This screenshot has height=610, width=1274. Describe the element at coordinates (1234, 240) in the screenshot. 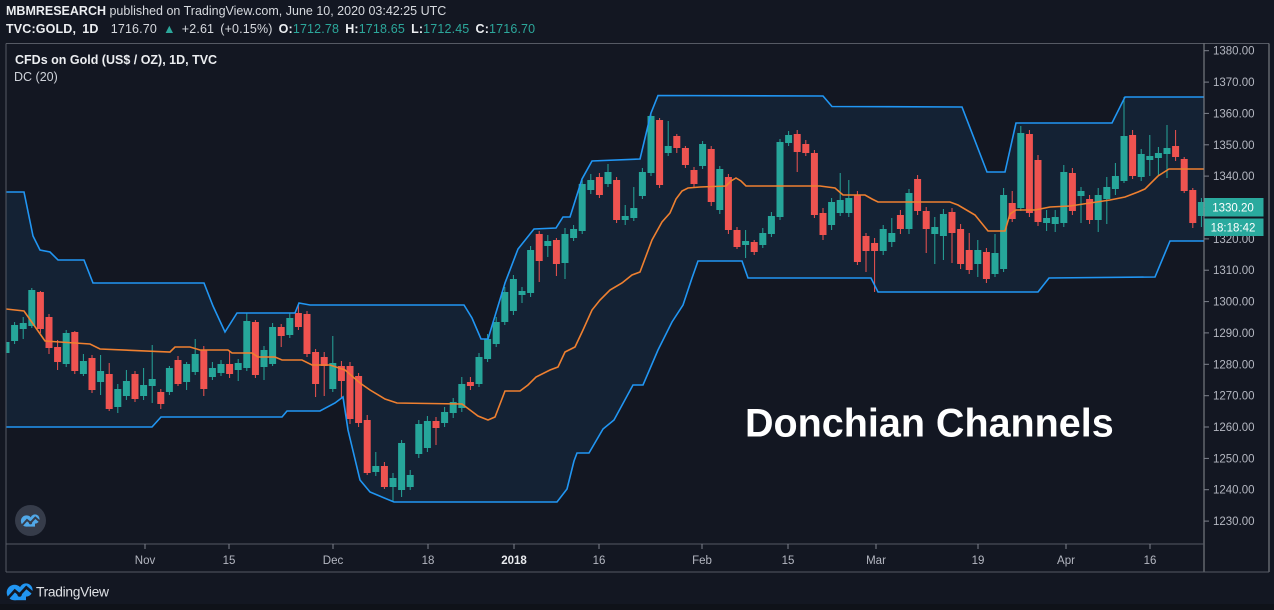

I see `svg-text: 1320.00` at that location.